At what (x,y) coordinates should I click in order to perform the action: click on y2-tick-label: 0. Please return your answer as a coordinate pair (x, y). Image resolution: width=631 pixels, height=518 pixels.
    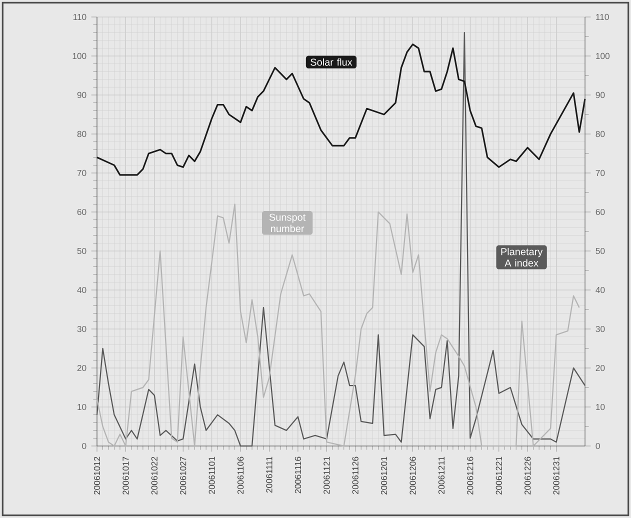
    Looking at the image, I should click on (598, 446).